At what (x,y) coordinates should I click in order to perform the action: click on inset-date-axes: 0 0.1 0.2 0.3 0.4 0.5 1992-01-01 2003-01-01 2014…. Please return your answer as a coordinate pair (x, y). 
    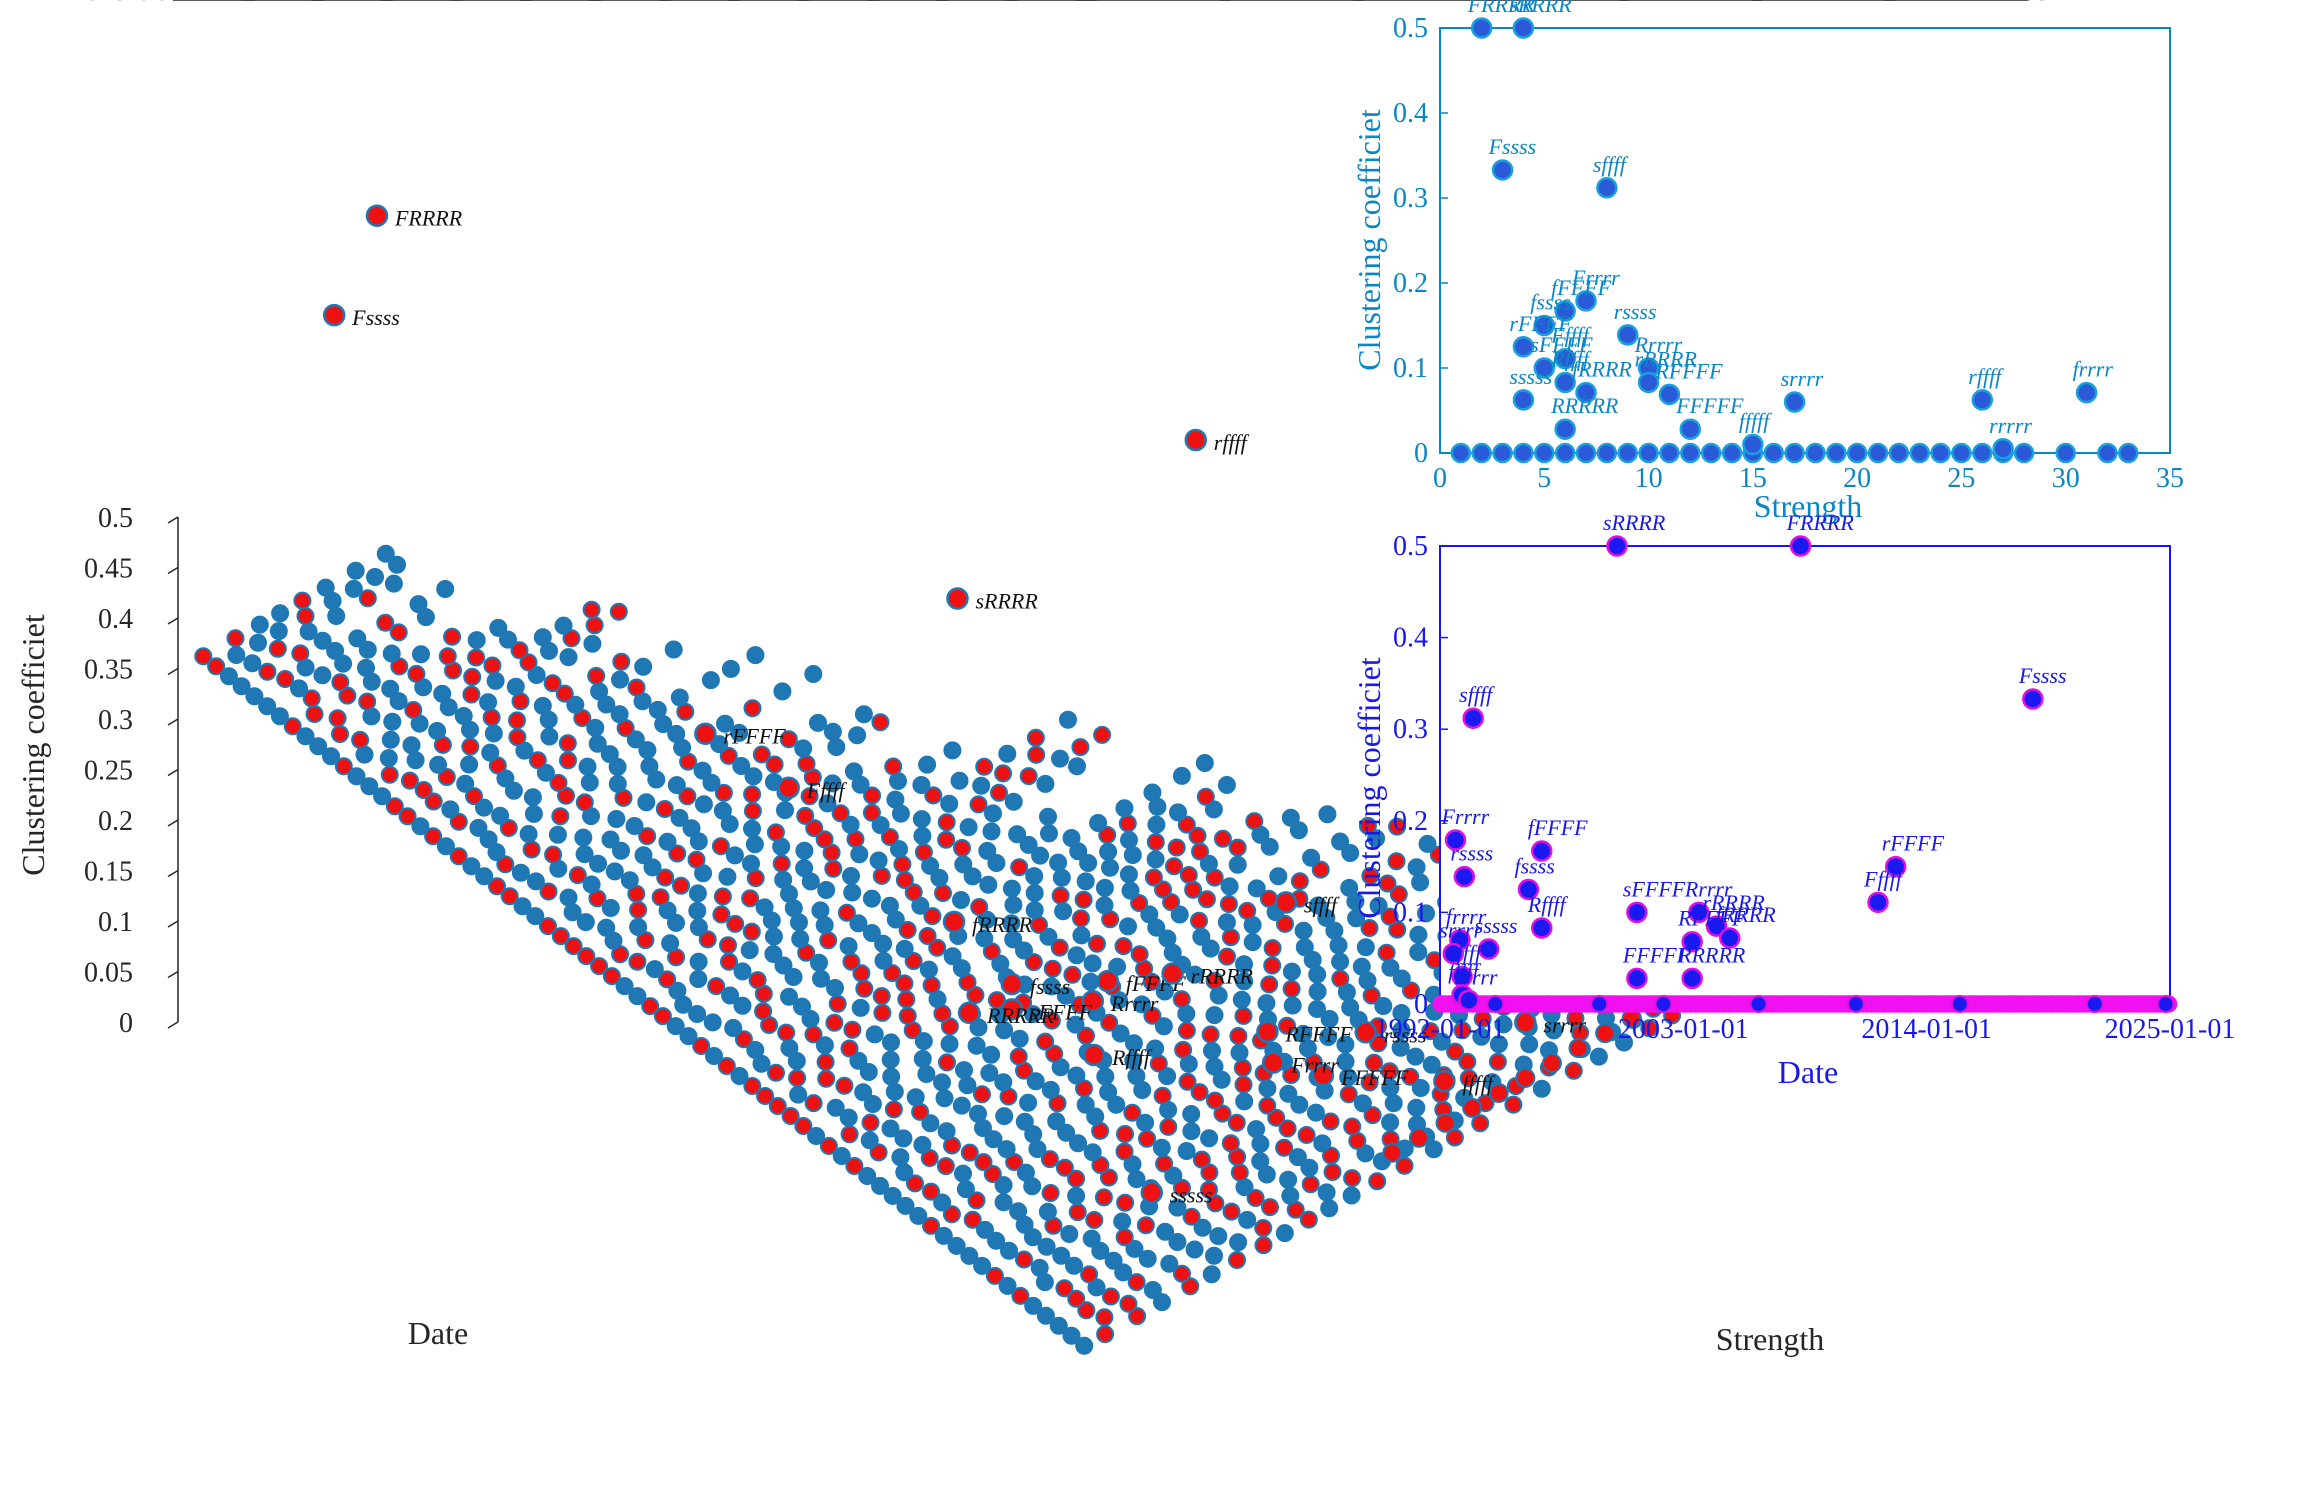
    Looking at the image, I should click on (1805, 788).